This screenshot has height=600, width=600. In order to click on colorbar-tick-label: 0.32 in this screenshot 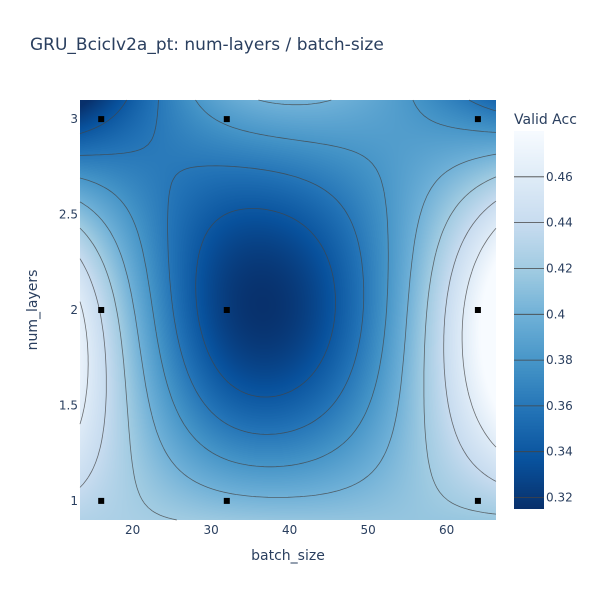, I will do `click(559, 498)`.